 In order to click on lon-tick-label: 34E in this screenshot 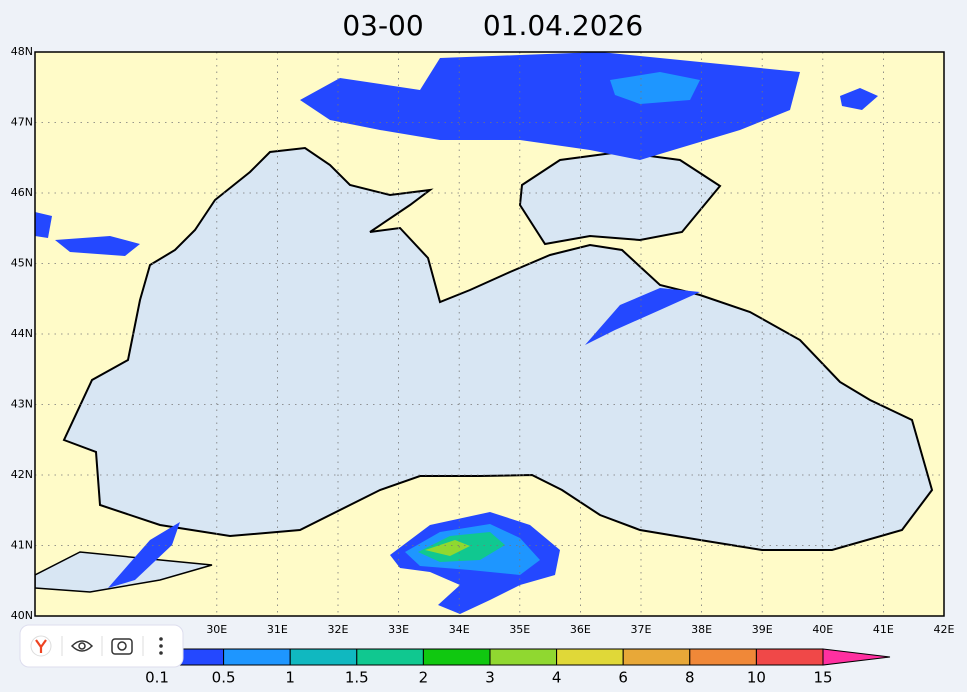, I will do `click(459, 629)`.